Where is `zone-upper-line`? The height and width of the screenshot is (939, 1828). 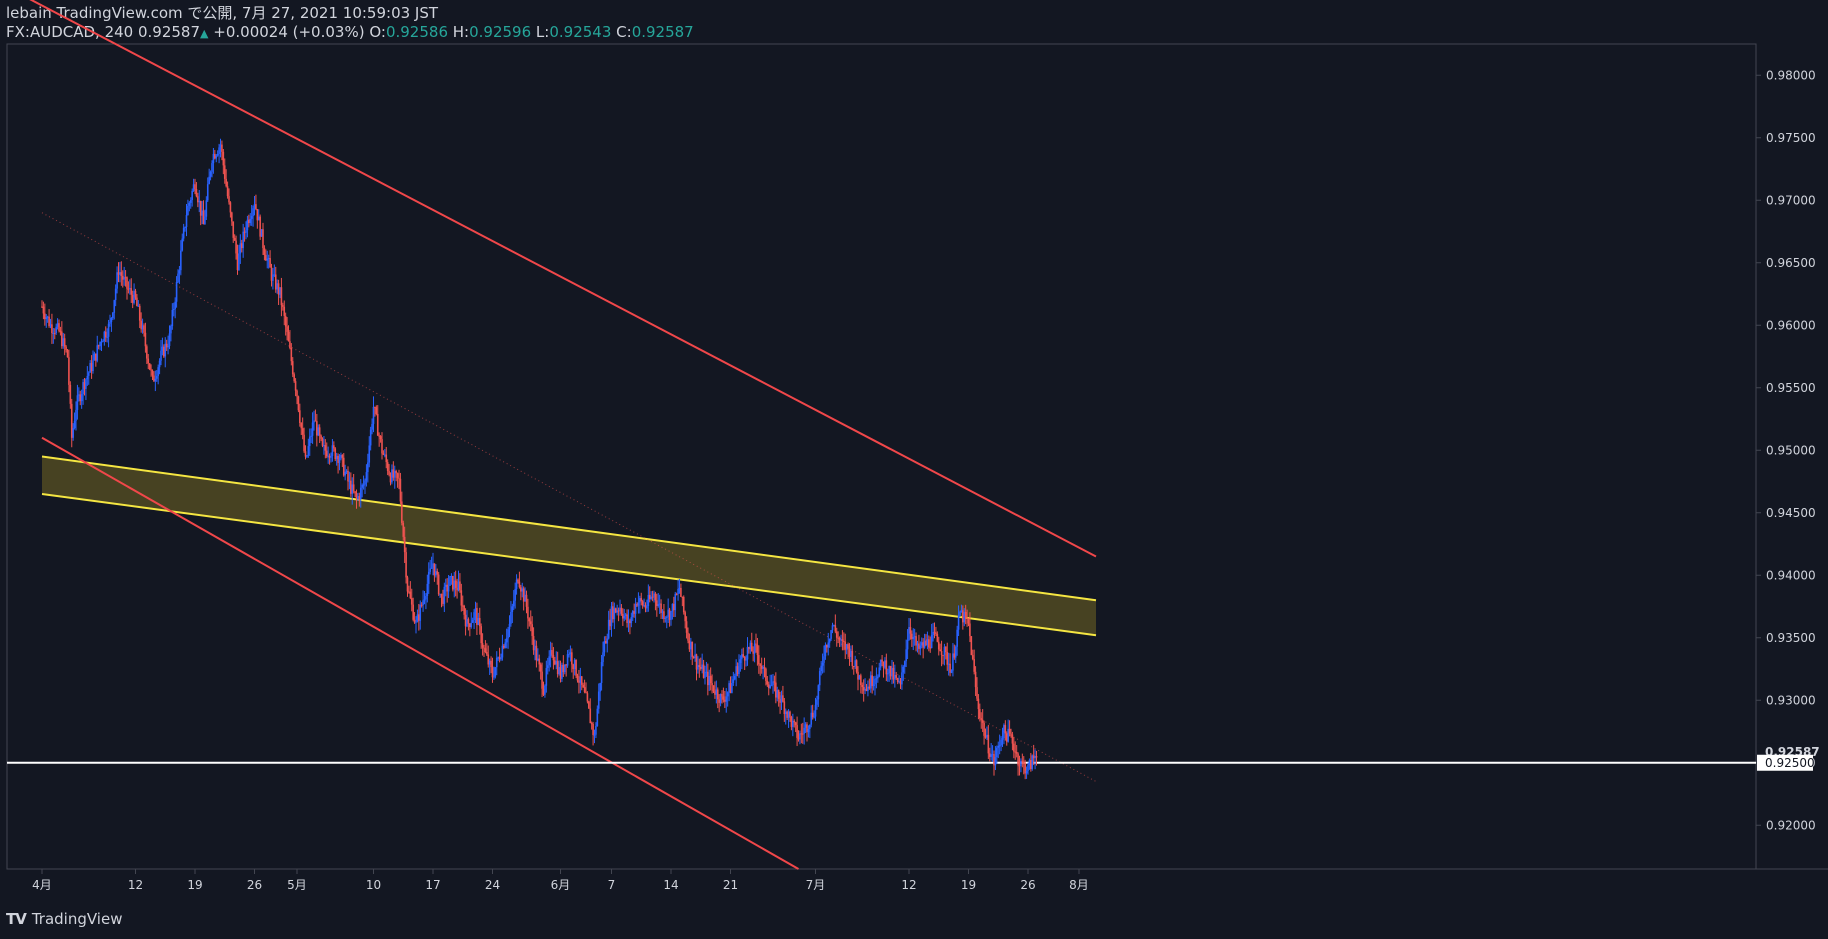 zone-upper-line is located at coordinates (569, 528).